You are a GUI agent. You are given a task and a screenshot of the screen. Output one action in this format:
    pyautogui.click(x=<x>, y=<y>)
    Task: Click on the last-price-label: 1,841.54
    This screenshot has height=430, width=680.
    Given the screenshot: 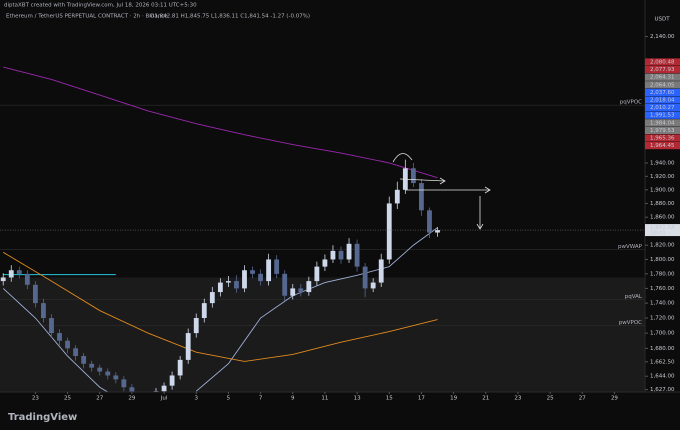 What is the action you would take?
    pyautogui.click(x=662, y=228)
    